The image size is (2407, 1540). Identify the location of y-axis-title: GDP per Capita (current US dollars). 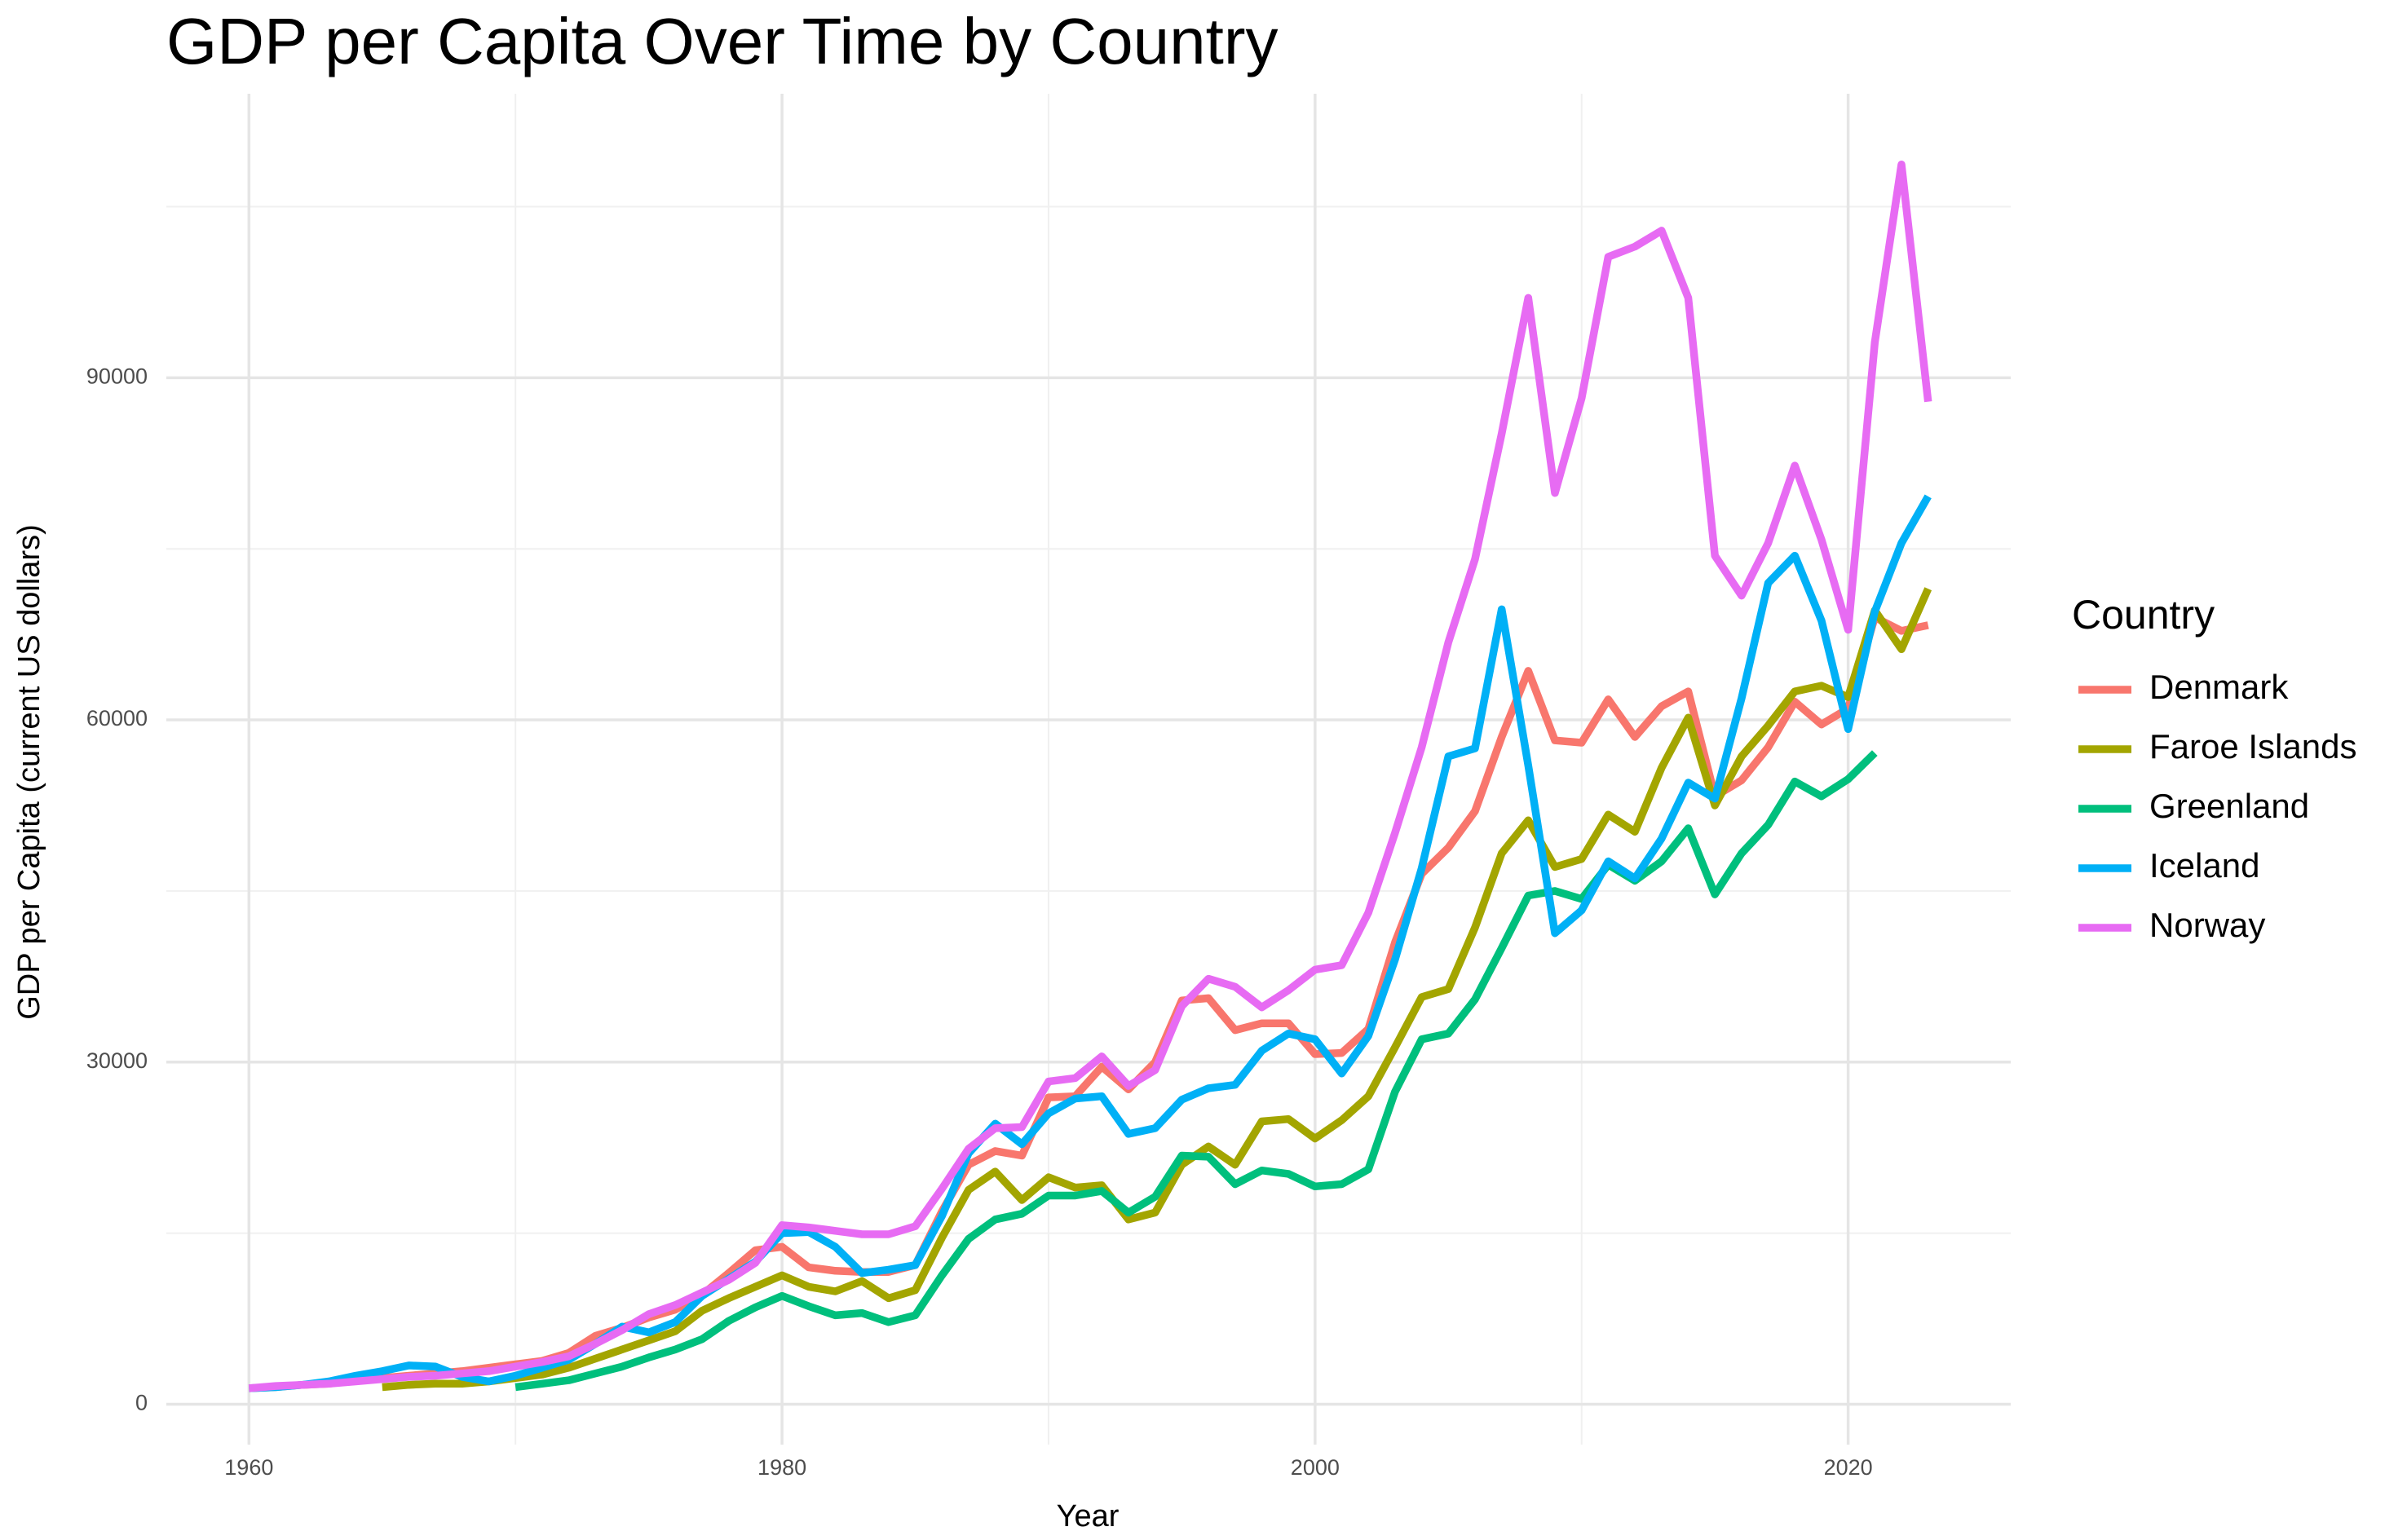
(29, 772).